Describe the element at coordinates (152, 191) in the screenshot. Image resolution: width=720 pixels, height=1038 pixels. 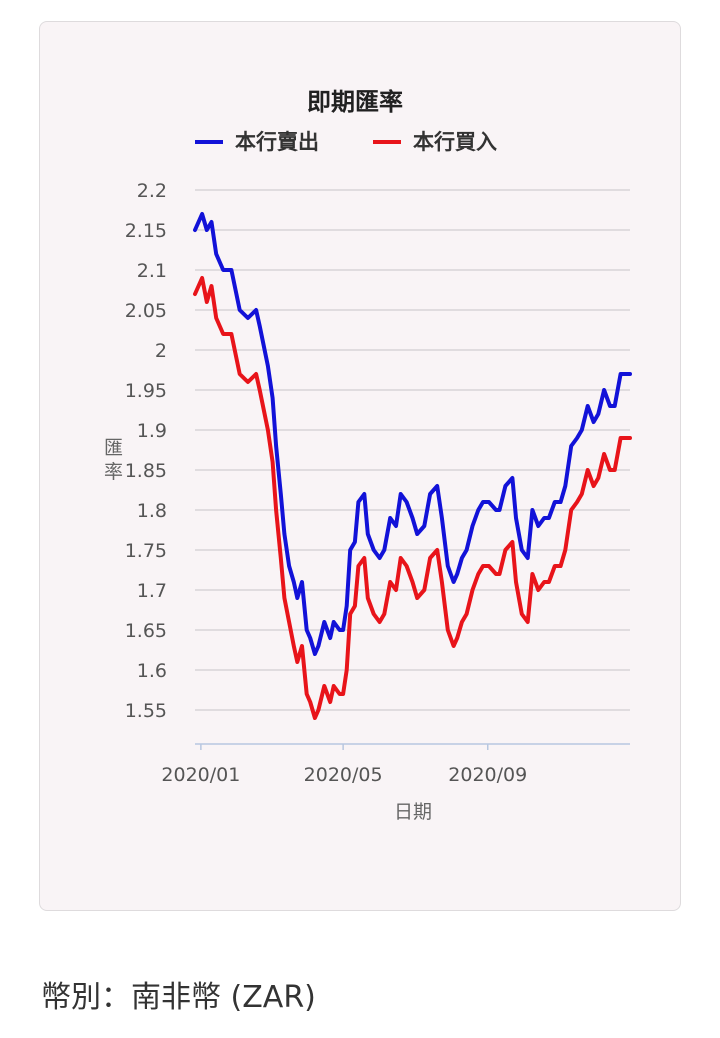
I see `y-tick-label: 2.2` at that location.